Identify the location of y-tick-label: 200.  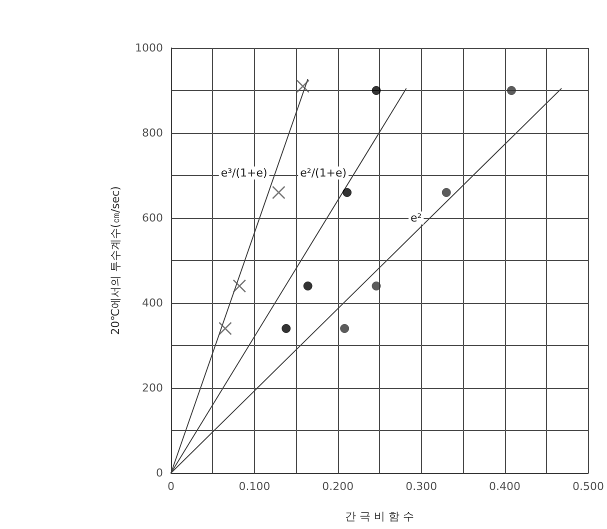
(152, 388).